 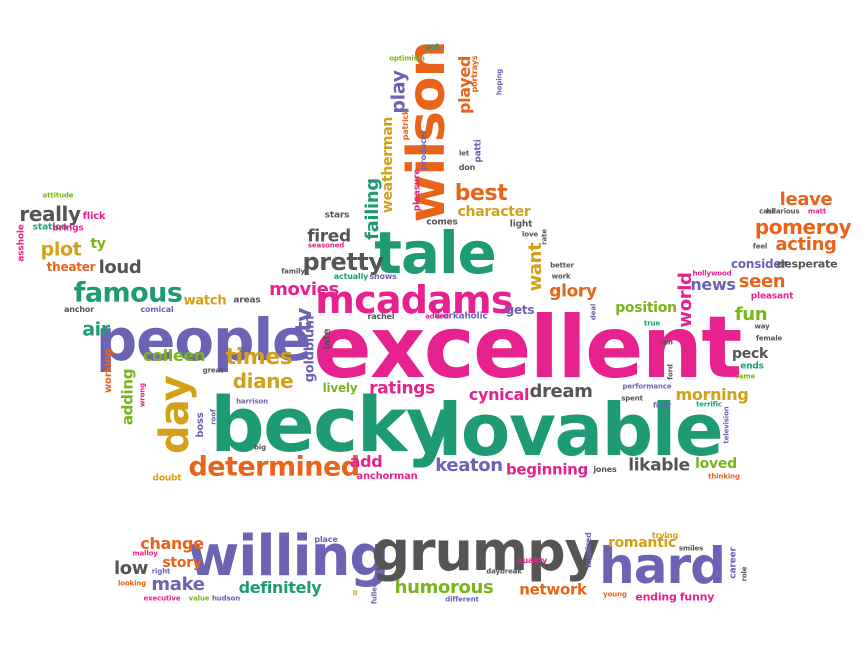 What do you see at coordinates (175, 415) in the screenshot?
I see `cloud-word: day` at bounding box center [175, 415].